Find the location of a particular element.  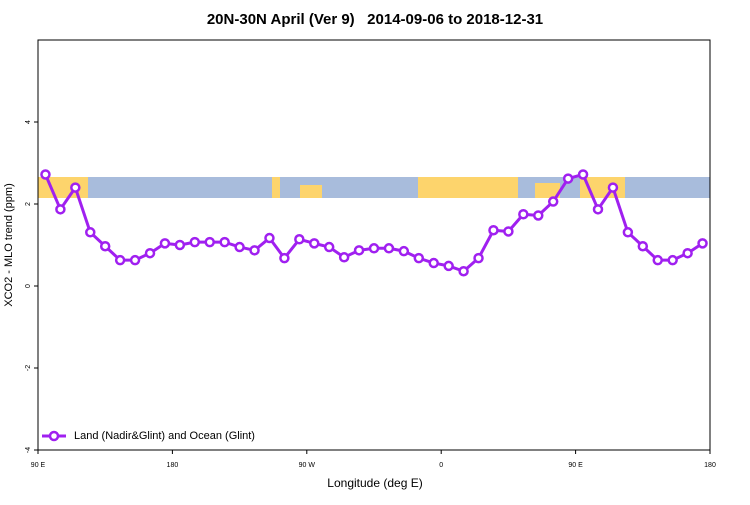

y-tick-label: 0 is located at coordinates (28, 286).